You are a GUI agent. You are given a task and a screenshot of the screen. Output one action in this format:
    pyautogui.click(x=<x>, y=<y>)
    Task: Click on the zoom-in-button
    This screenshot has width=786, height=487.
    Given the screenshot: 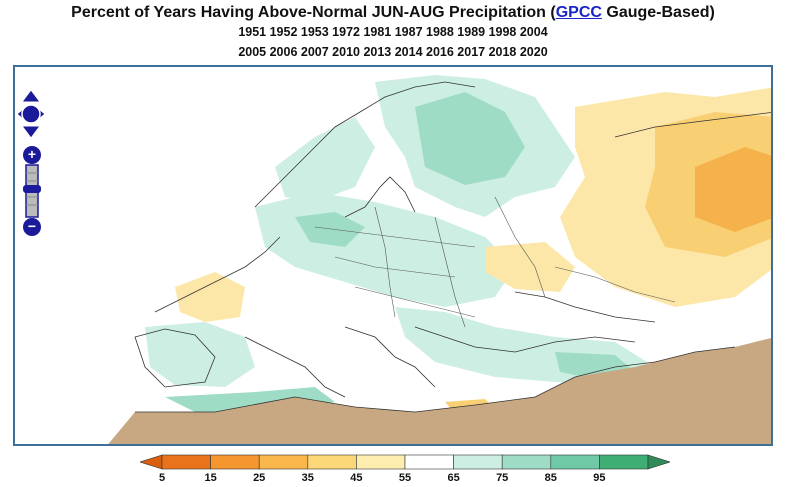 What is the action you would take?
    pyautogui.click(x=32, y=155)
    